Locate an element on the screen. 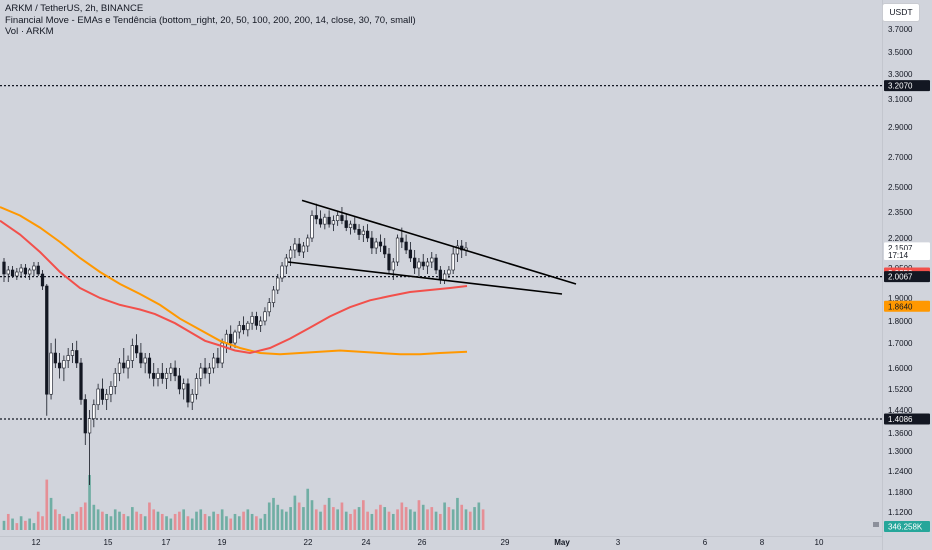  symbol-legend: ARKM / TetherUS, 2h, BINANCE is located at coordinates (74, 8).